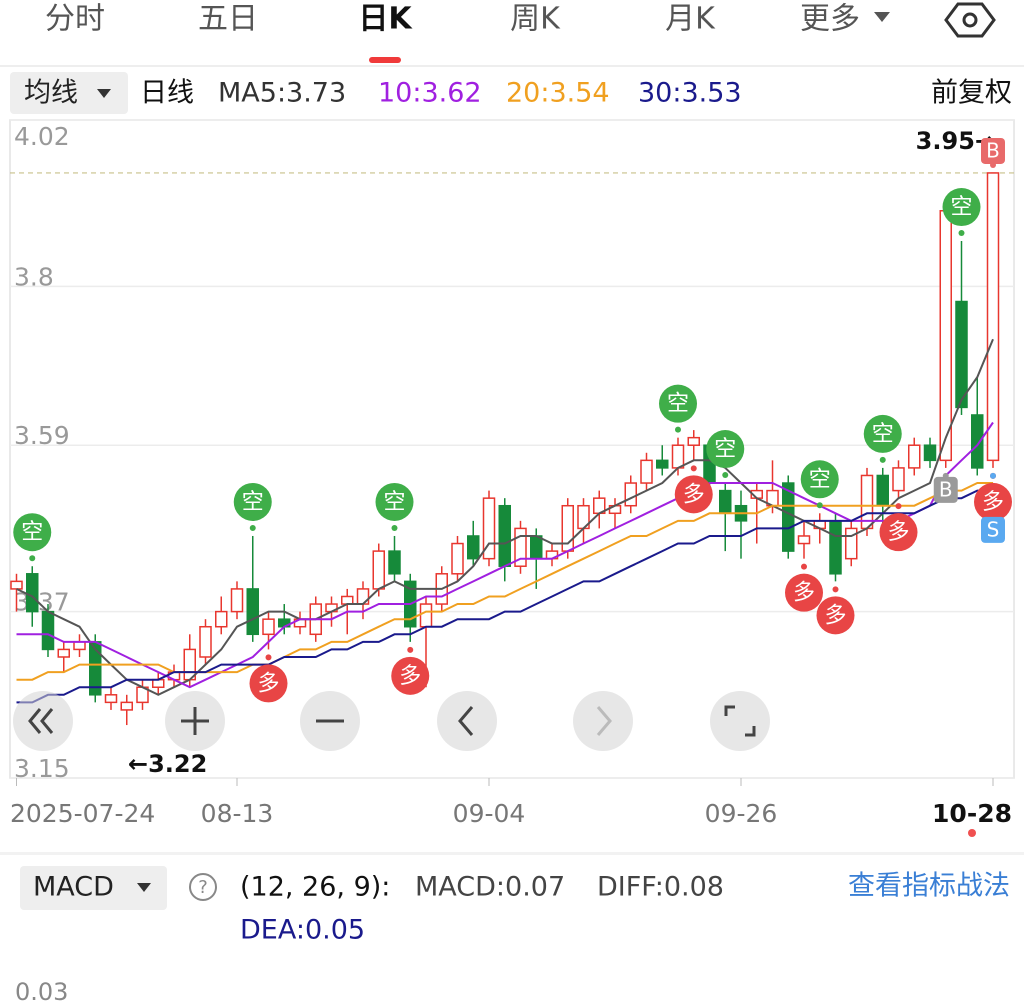 This screenshot has width=1024, height=1003. I want to click on fullscreen-button, so click(740, 721).